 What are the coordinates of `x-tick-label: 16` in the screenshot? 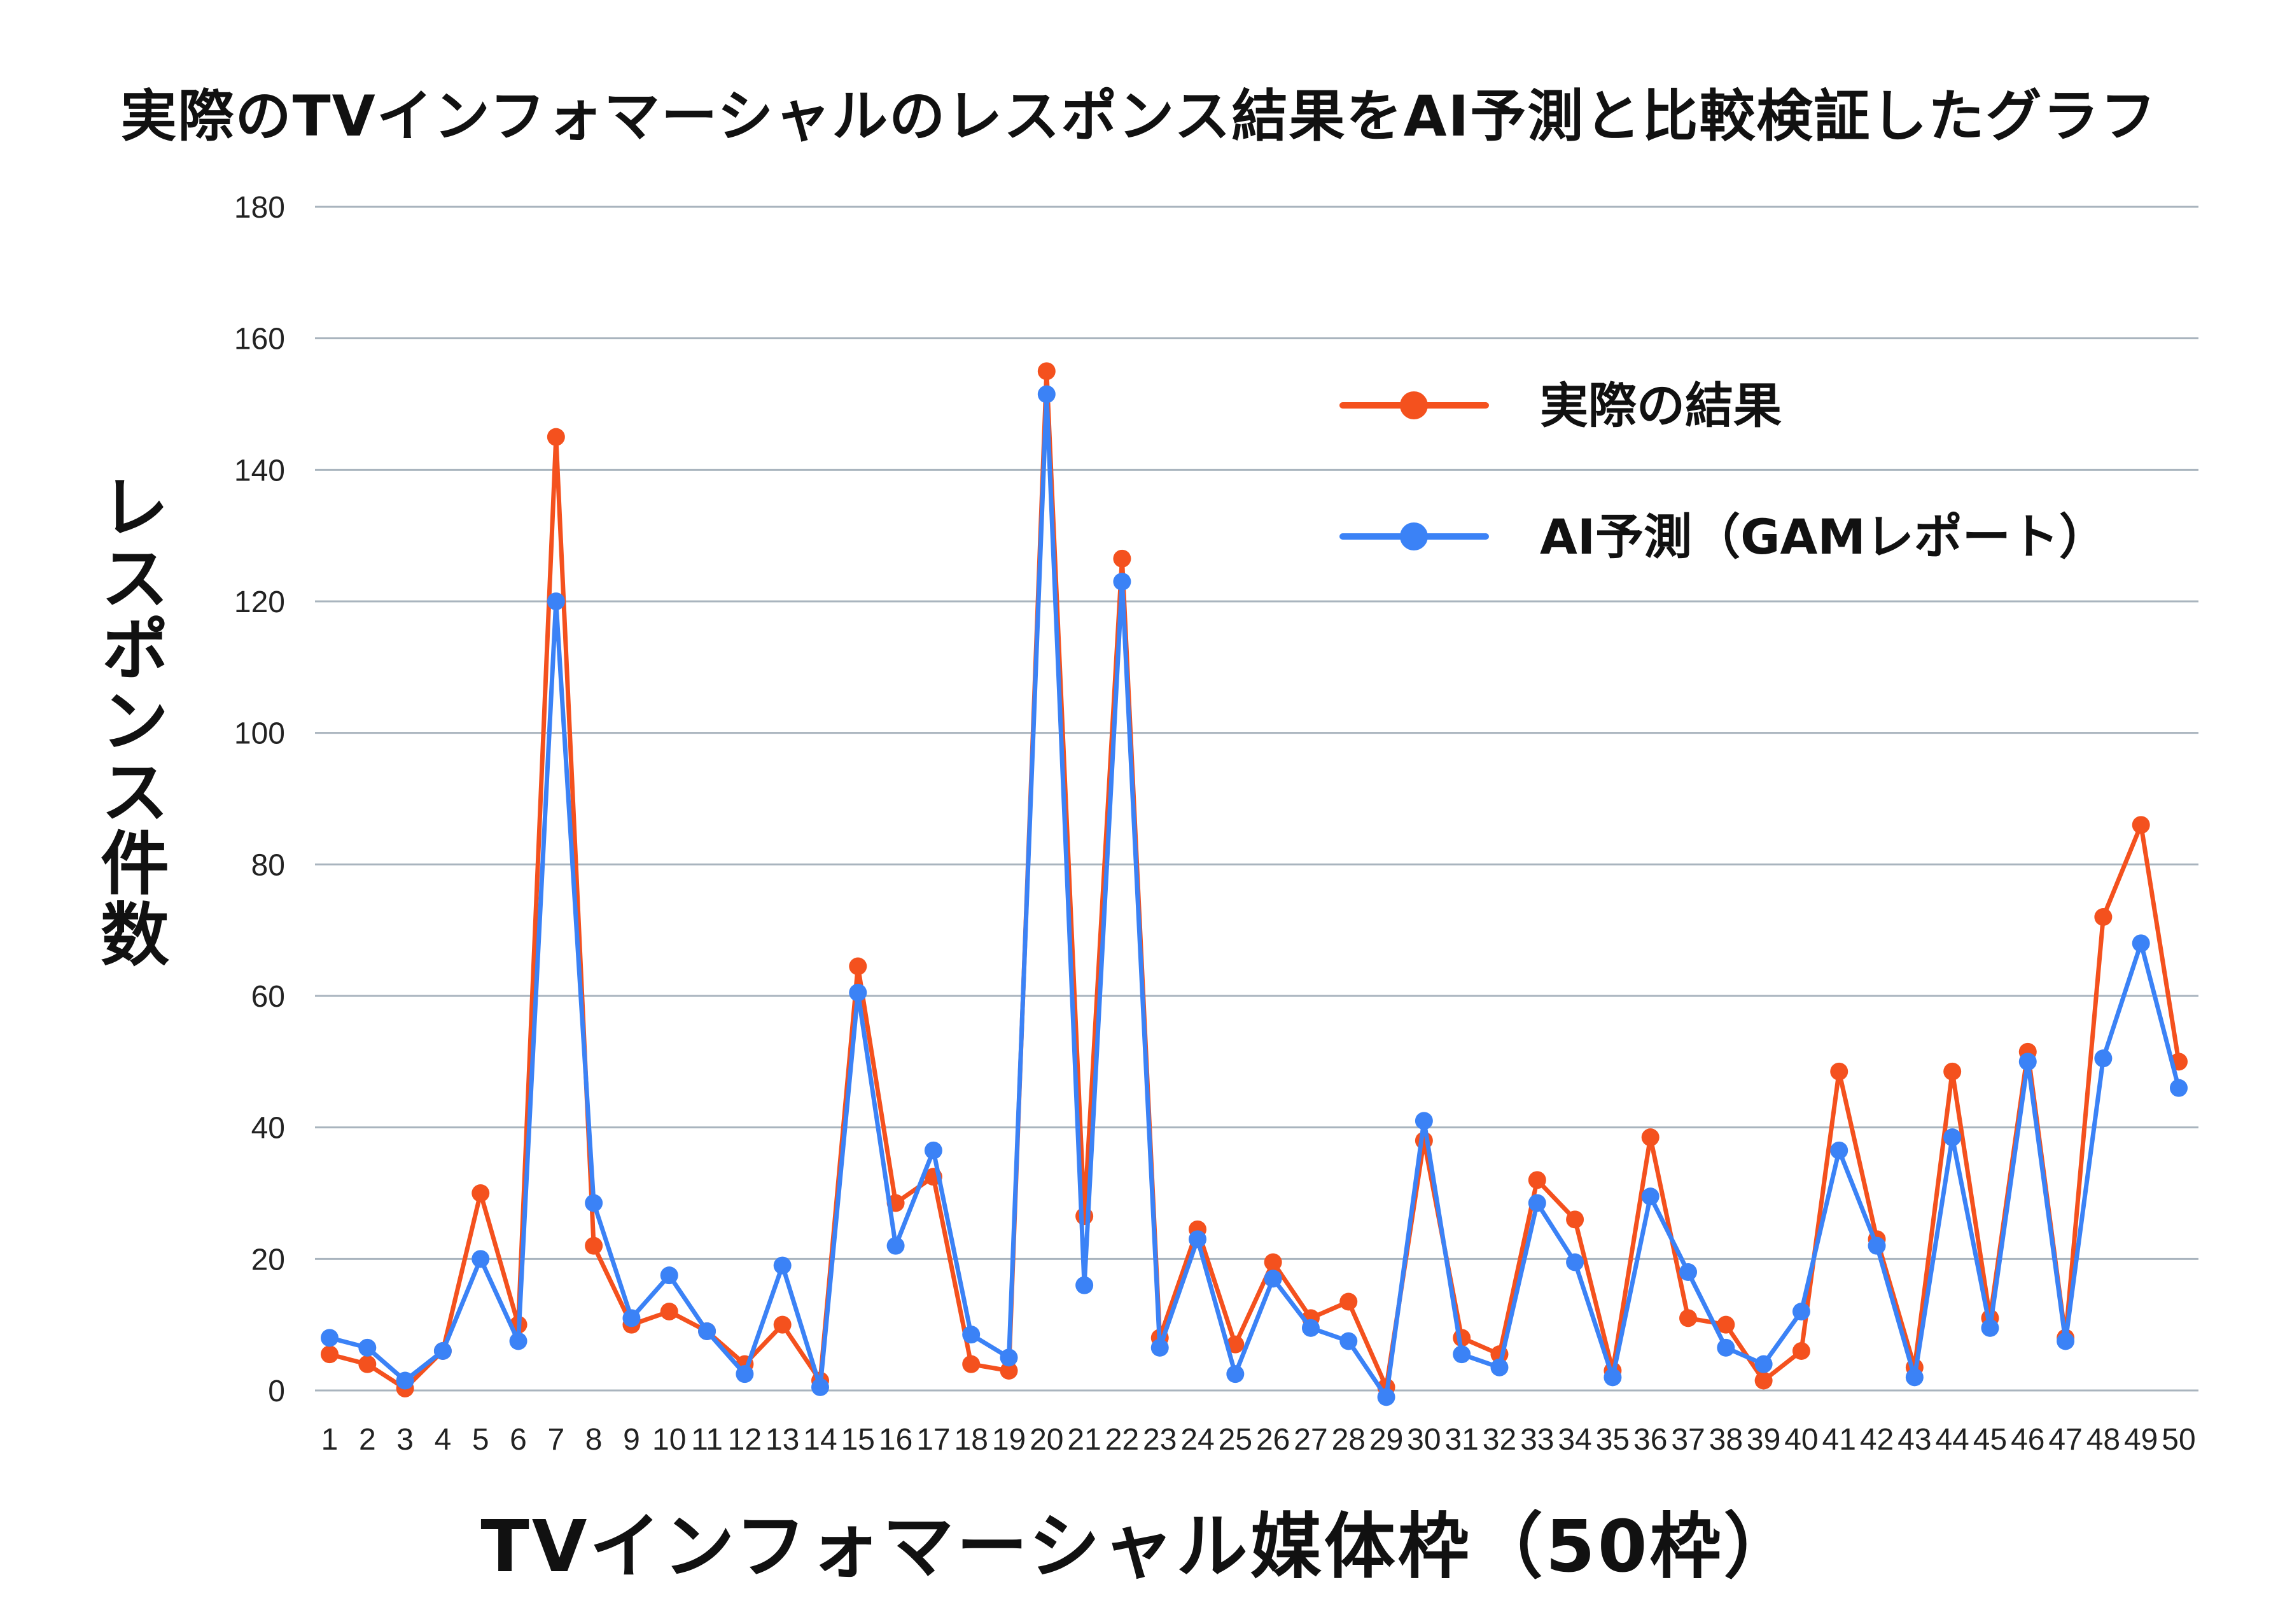 It's located at (895, 1440).